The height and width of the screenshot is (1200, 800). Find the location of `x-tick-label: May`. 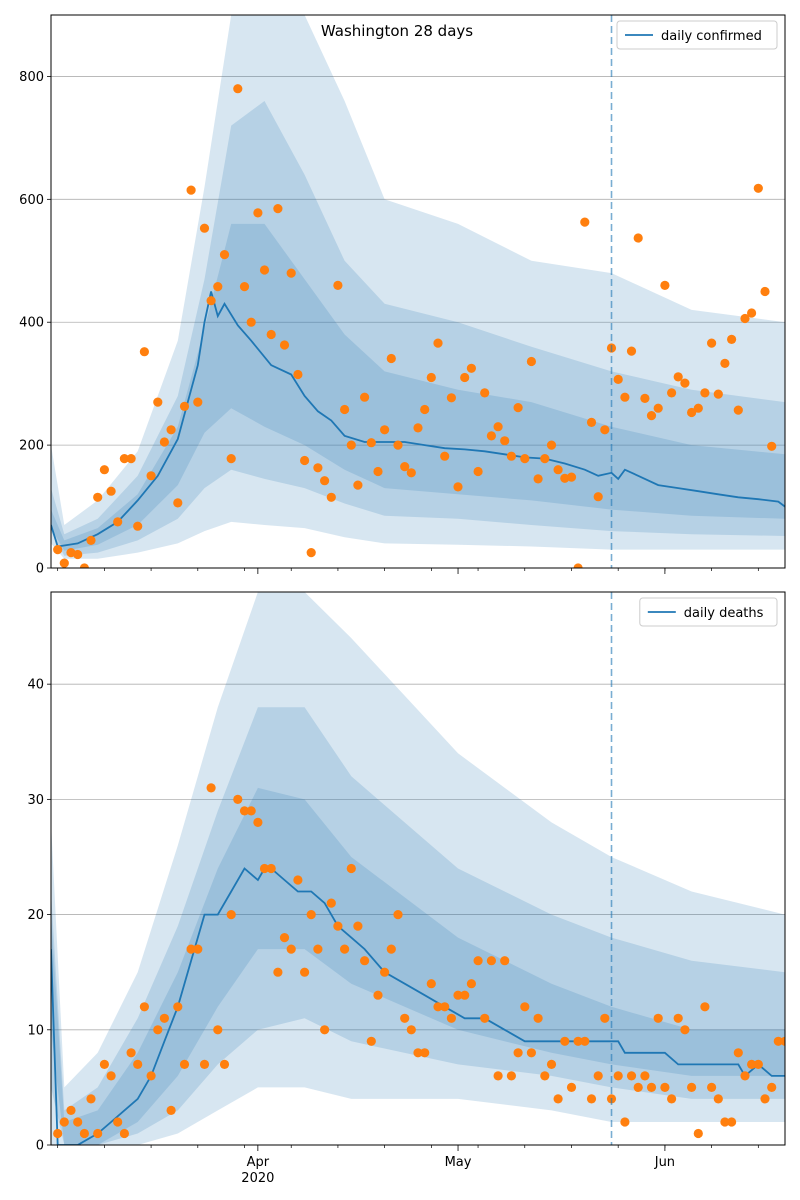

x-tick-label: May is located at coordinates (458, 1162).